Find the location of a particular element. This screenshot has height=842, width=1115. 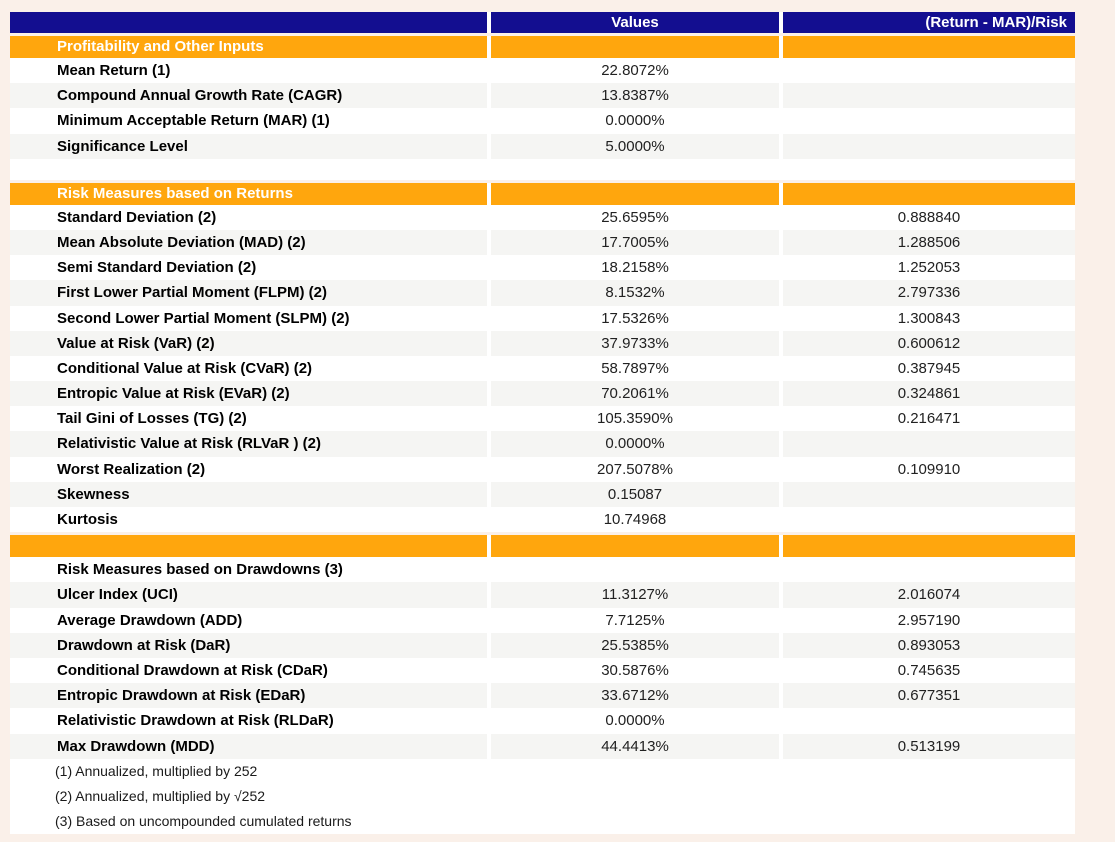

row-label: Skewness is located at coordinates (248, 494).